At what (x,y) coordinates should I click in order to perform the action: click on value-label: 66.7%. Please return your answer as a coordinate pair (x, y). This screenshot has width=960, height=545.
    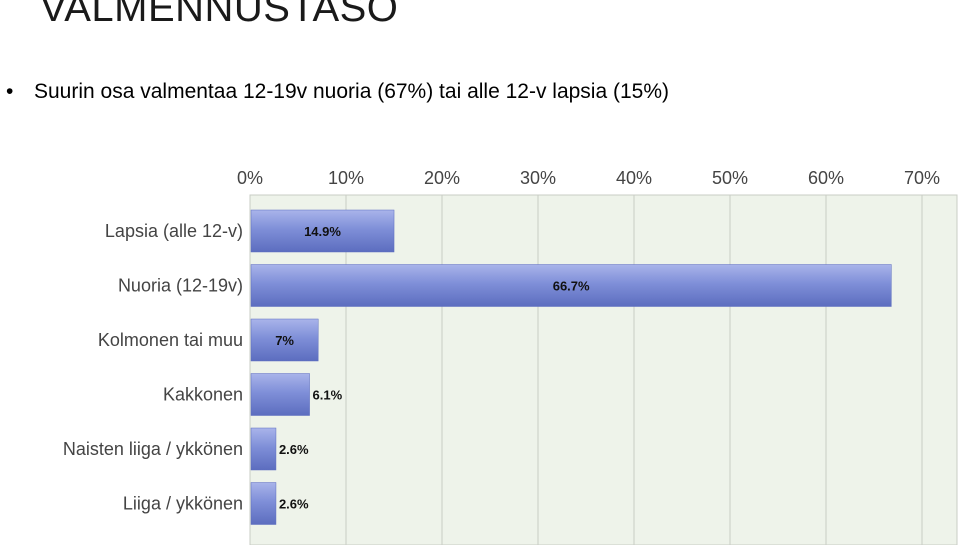
    Looking at the image, I should click on (571, 286).